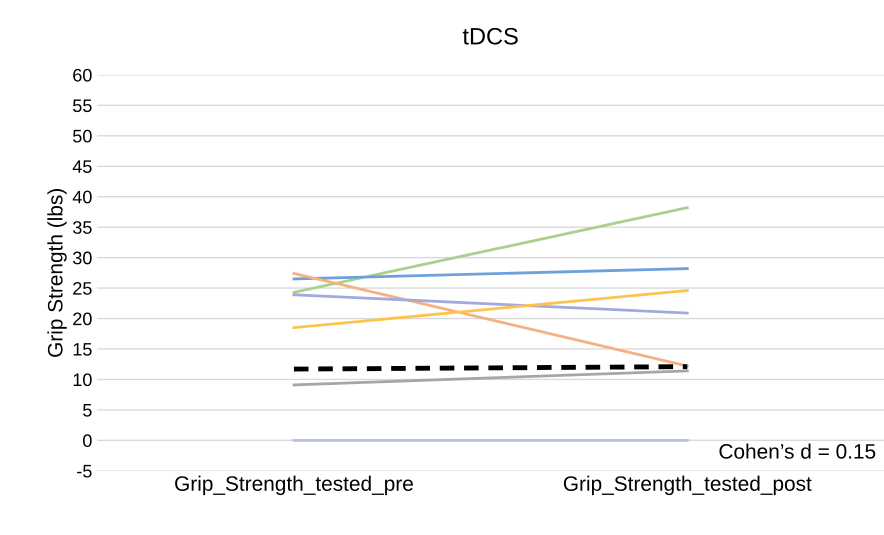 The height and width of the screenshot is (535, 884). Describe the element at coordinates (490, 36) in the screenshot. I see `chart-title: tDCS` at that location.